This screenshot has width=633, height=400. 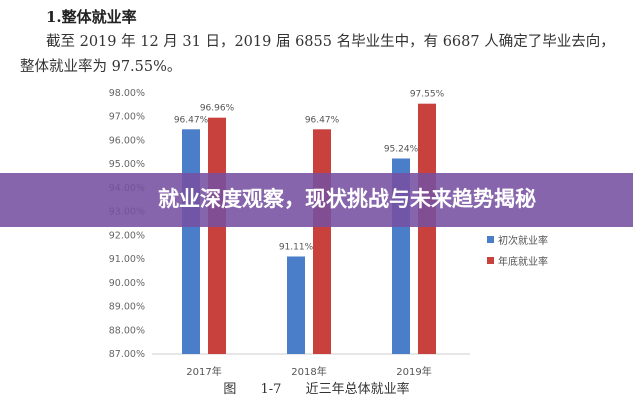 I want to click on chart-caption: 图 1-7 近三年总体就业率, so click(x=316, y=389).